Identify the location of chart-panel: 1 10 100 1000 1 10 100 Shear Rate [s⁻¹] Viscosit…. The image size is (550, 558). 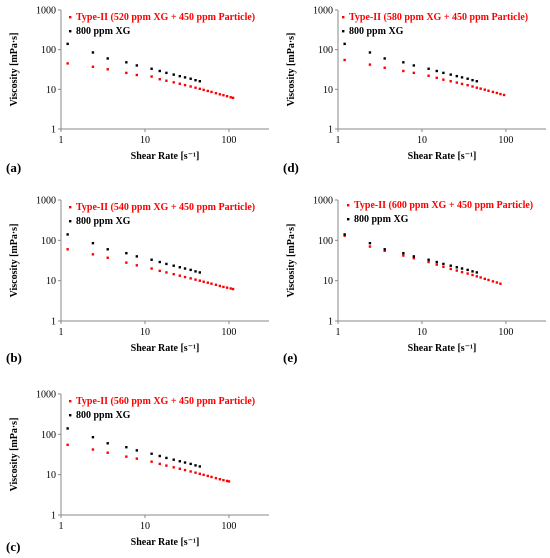
(137, 472).